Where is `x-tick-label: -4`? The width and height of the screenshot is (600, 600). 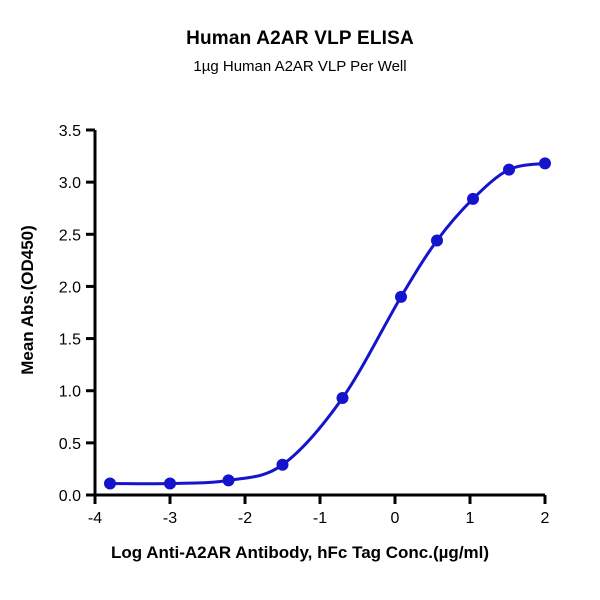
x-tick-label: -4 is located at coordinates (95, 518).